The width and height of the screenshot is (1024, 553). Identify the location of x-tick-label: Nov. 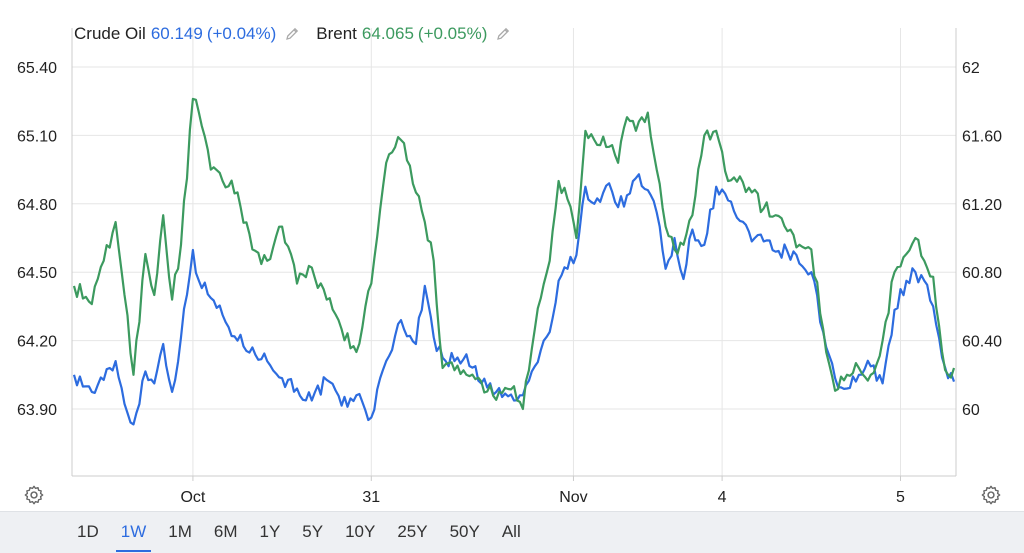
(573, 497).